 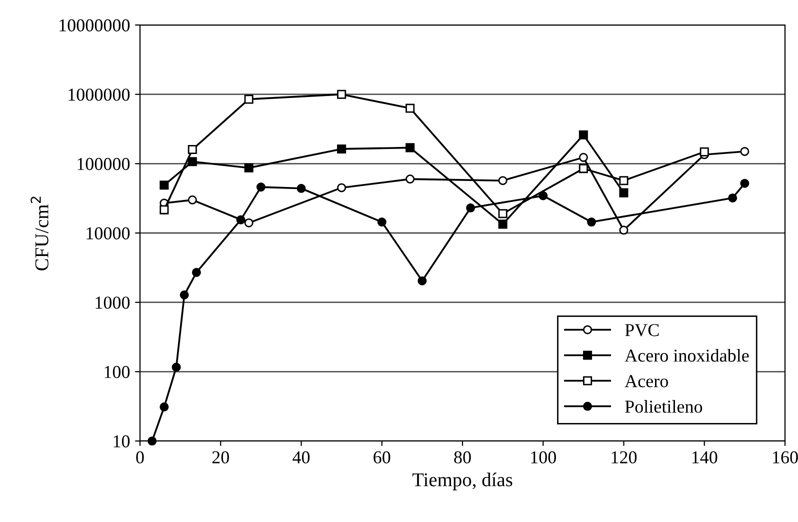 What do you see at coordinates (642, 330) in the screenshot?
I see `legend-label: PVC` at bounding box center [642, 330].